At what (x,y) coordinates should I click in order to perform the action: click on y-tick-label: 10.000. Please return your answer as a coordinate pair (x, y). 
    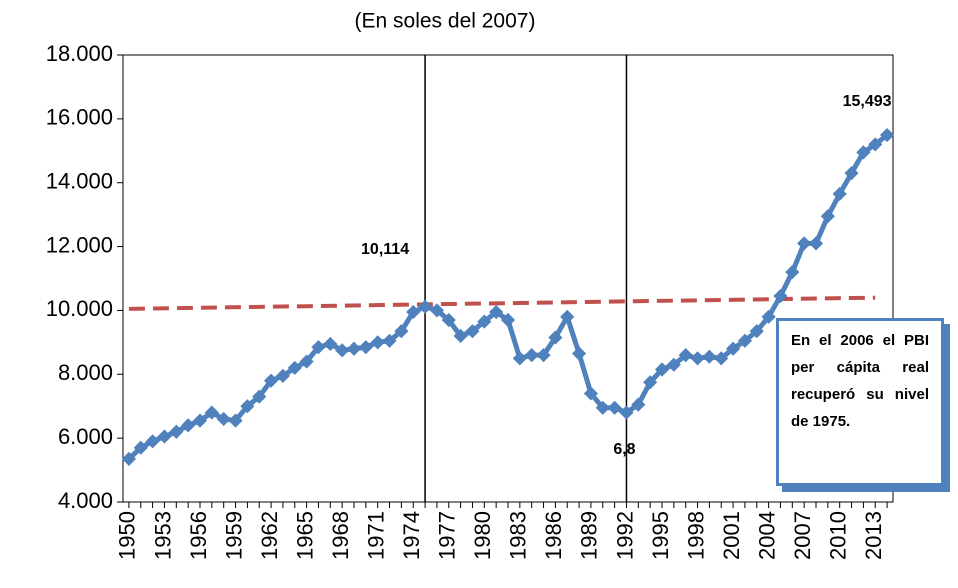
    Looking at the image, I should click on (79, 308).